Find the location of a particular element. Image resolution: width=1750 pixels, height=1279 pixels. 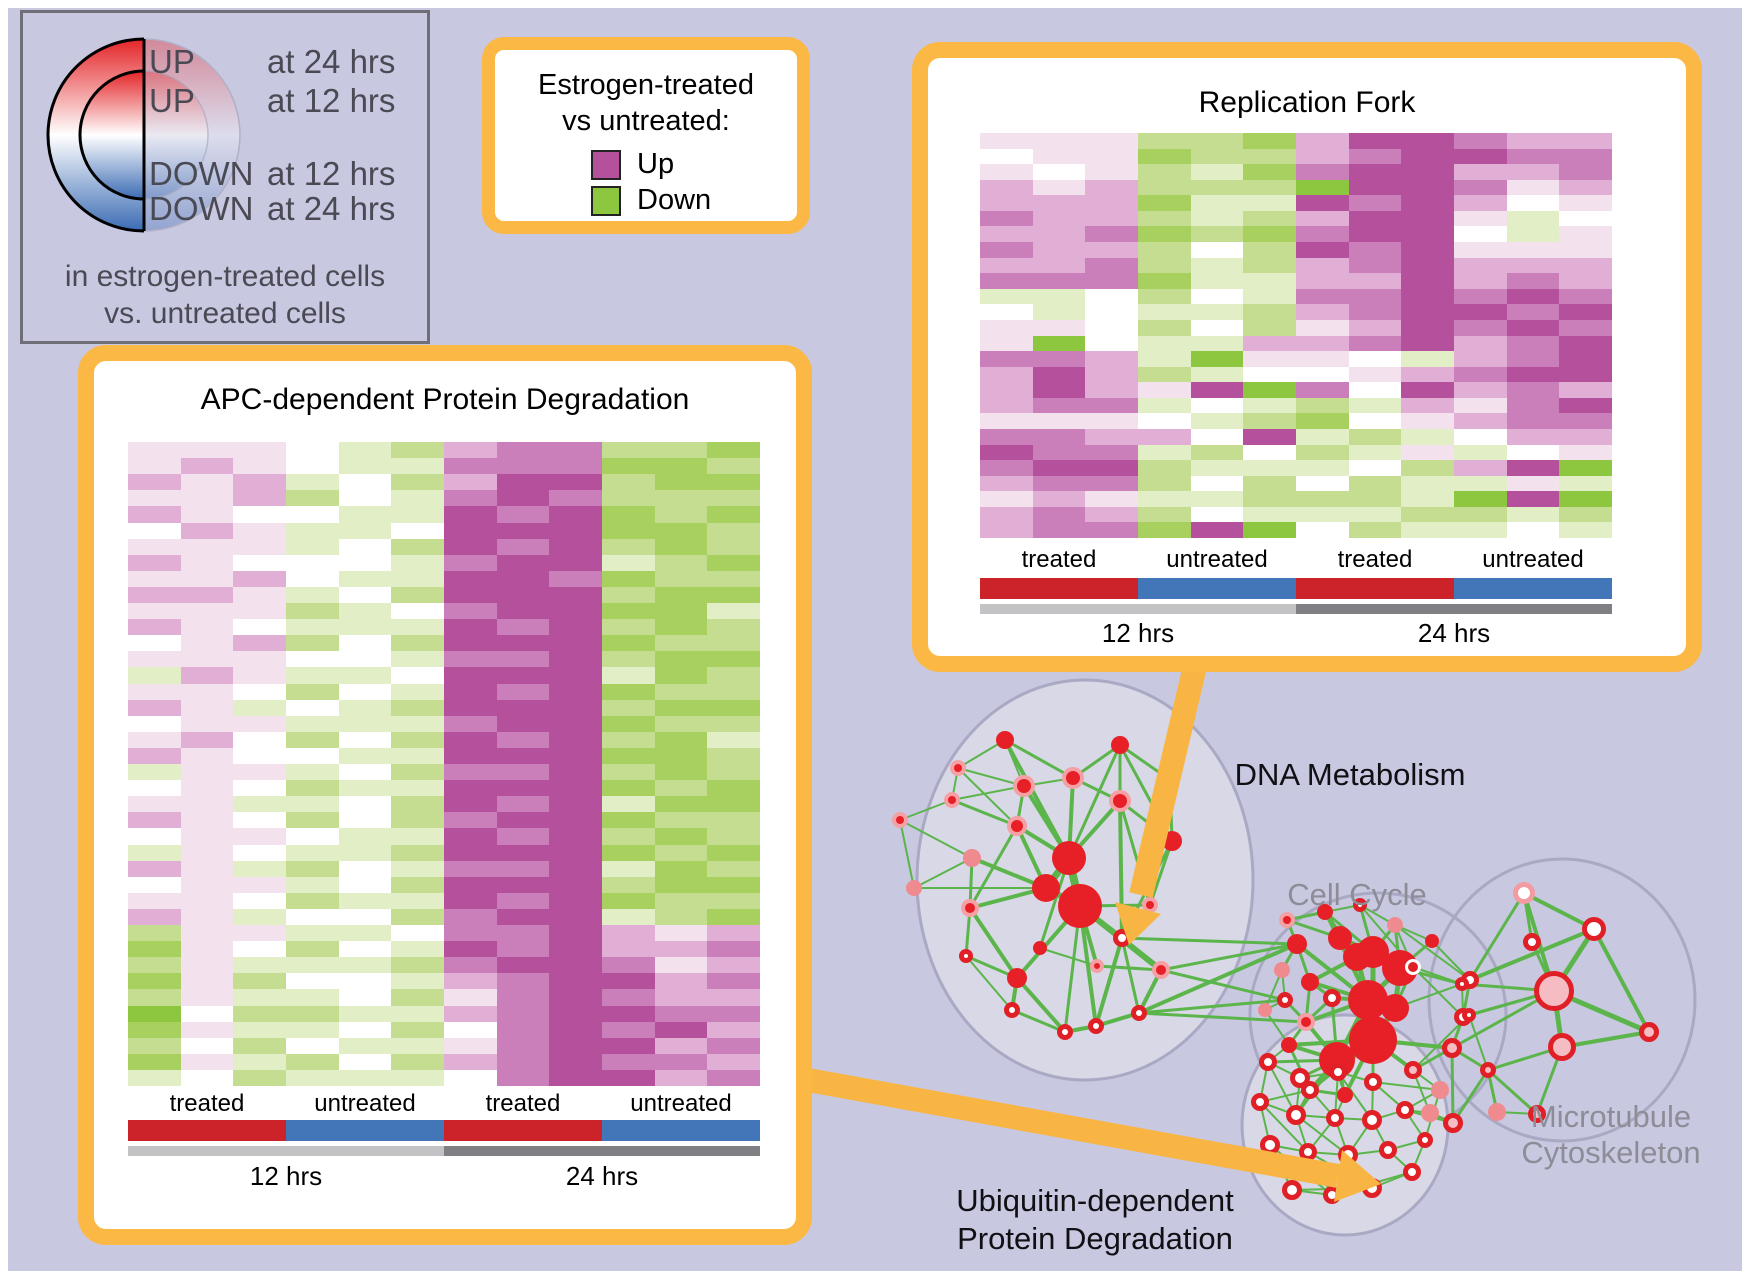

apc-title: APC-dependent Protein Degradation is located at coordinates (445, 399).